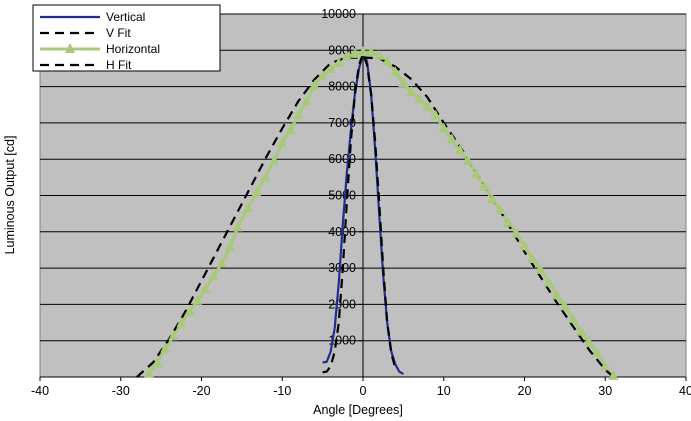 Image resolution: width=691 pixels, height=421 pixels. Describe the element at coordinates (121, 391) in the screenshot. I see `x-tick-label: -30` at that location.